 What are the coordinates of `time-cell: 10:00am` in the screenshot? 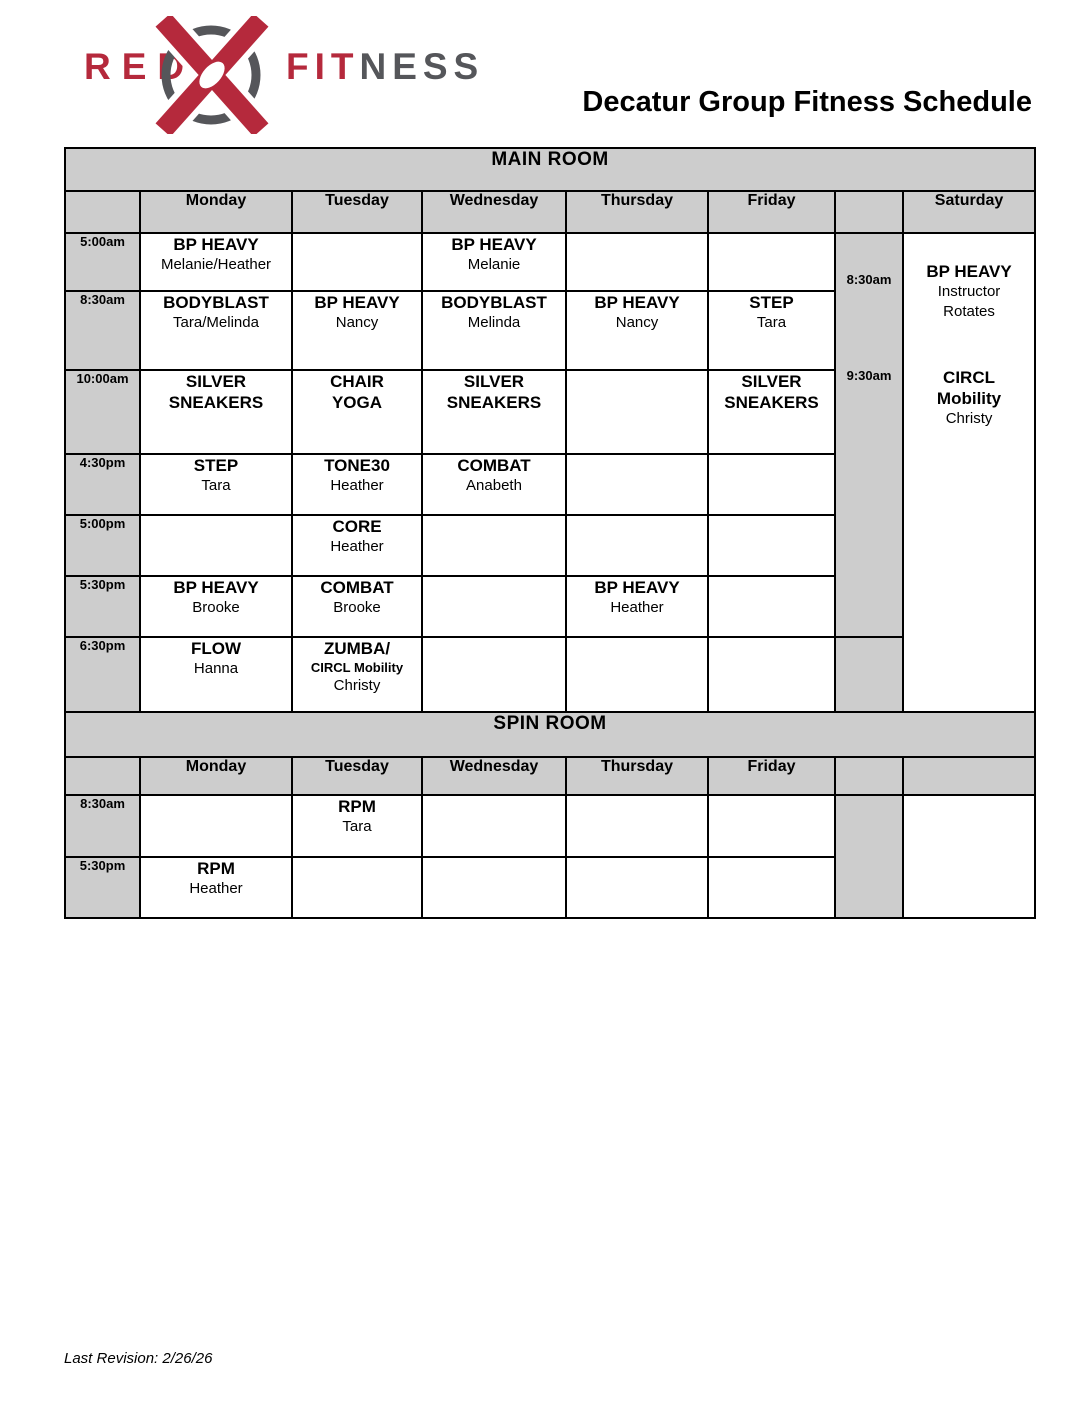 It's located at (102, 412).